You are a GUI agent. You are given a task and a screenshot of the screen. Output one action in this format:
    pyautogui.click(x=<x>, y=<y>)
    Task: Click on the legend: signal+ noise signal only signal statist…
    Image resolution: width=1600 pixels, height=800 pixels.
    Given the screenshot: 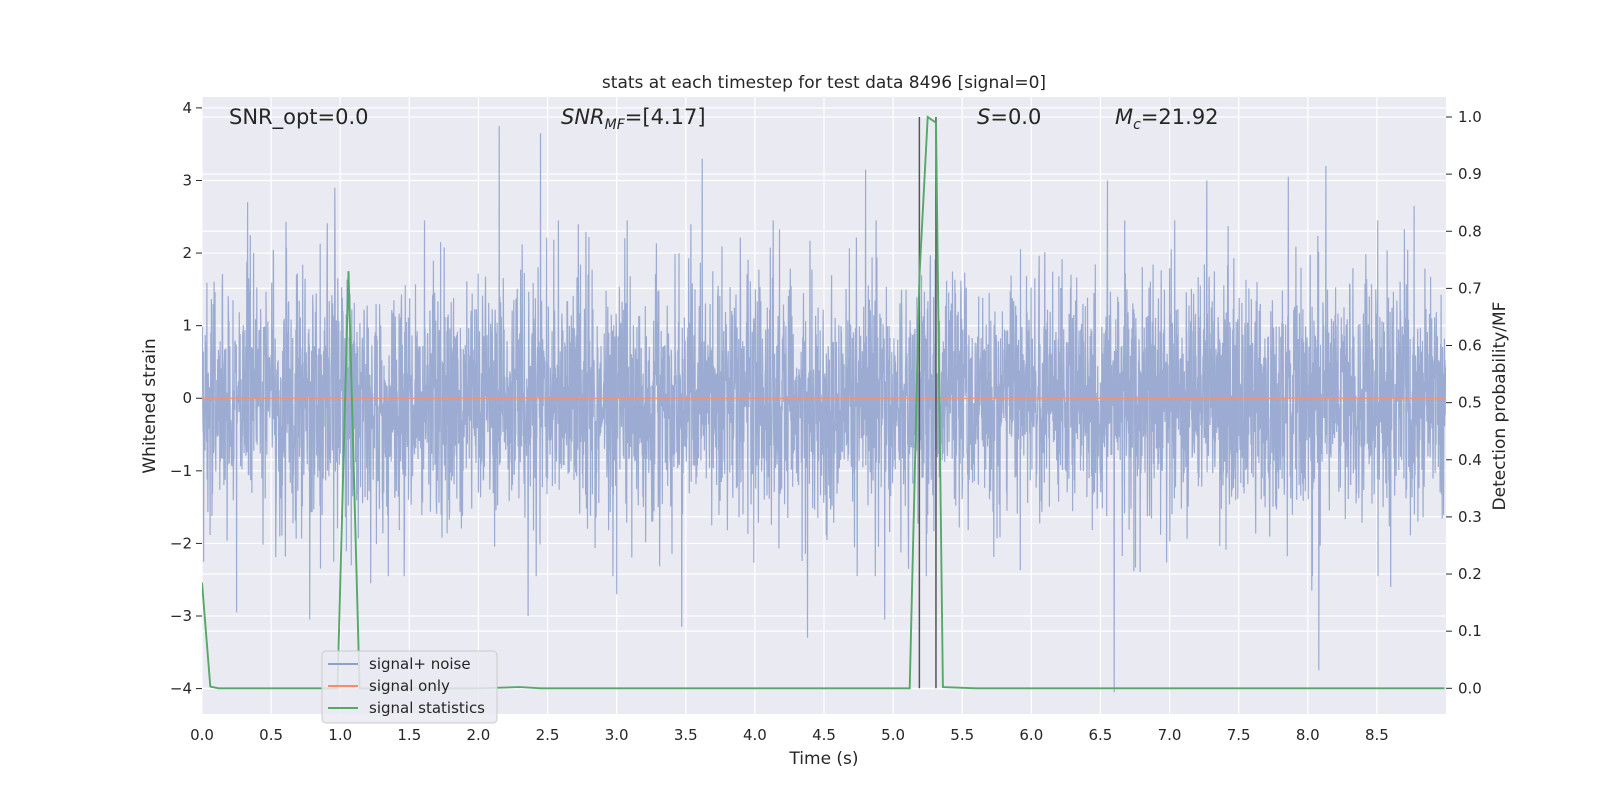 What is the action you would take?
    pyautogui.click(x=409, y=687)
    